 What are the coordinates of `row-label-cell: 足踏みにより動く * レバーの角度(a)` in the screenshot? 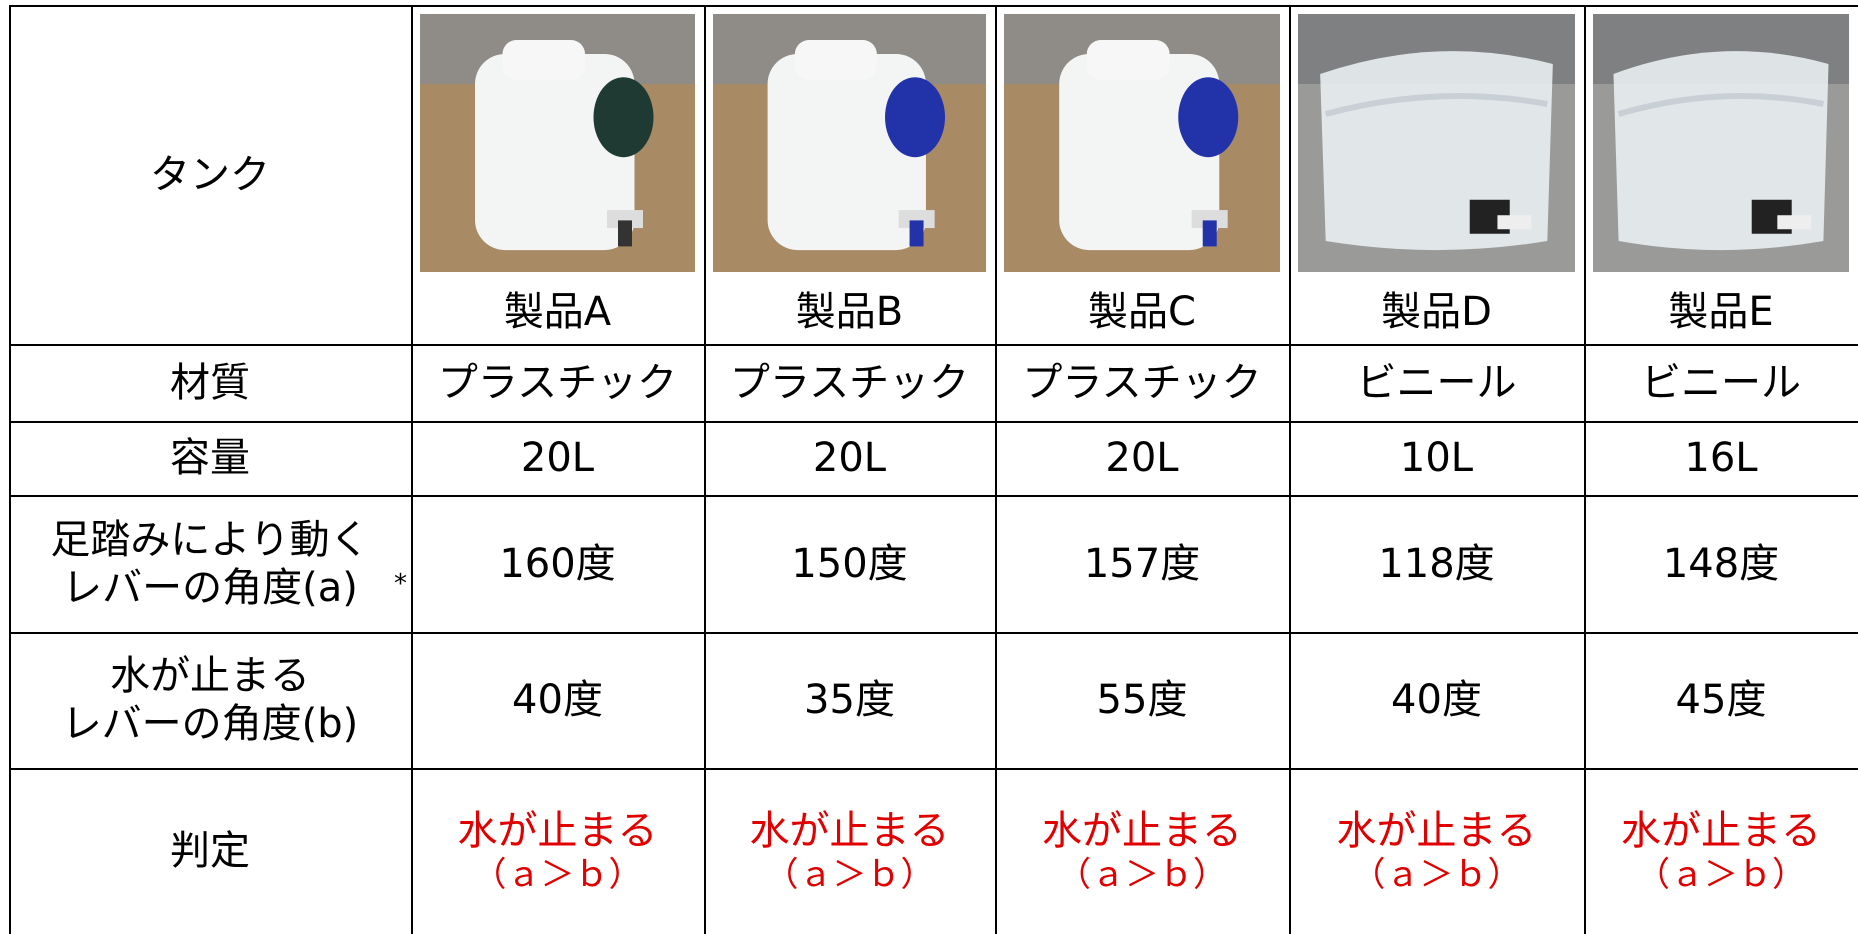 It's located at (210, 563).